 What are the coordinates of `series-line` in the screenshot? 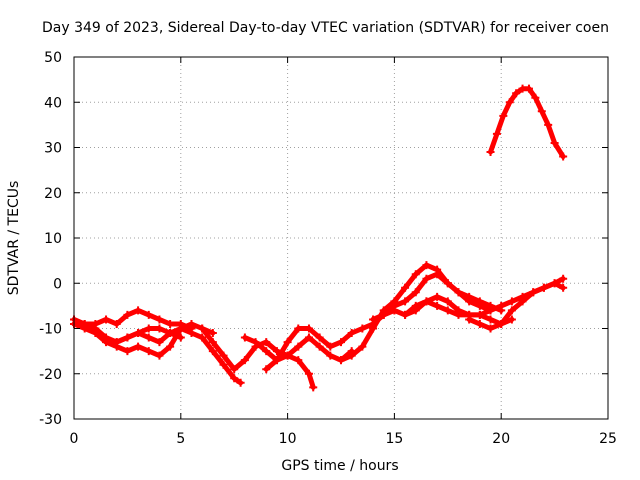 It's located at (516, 305).